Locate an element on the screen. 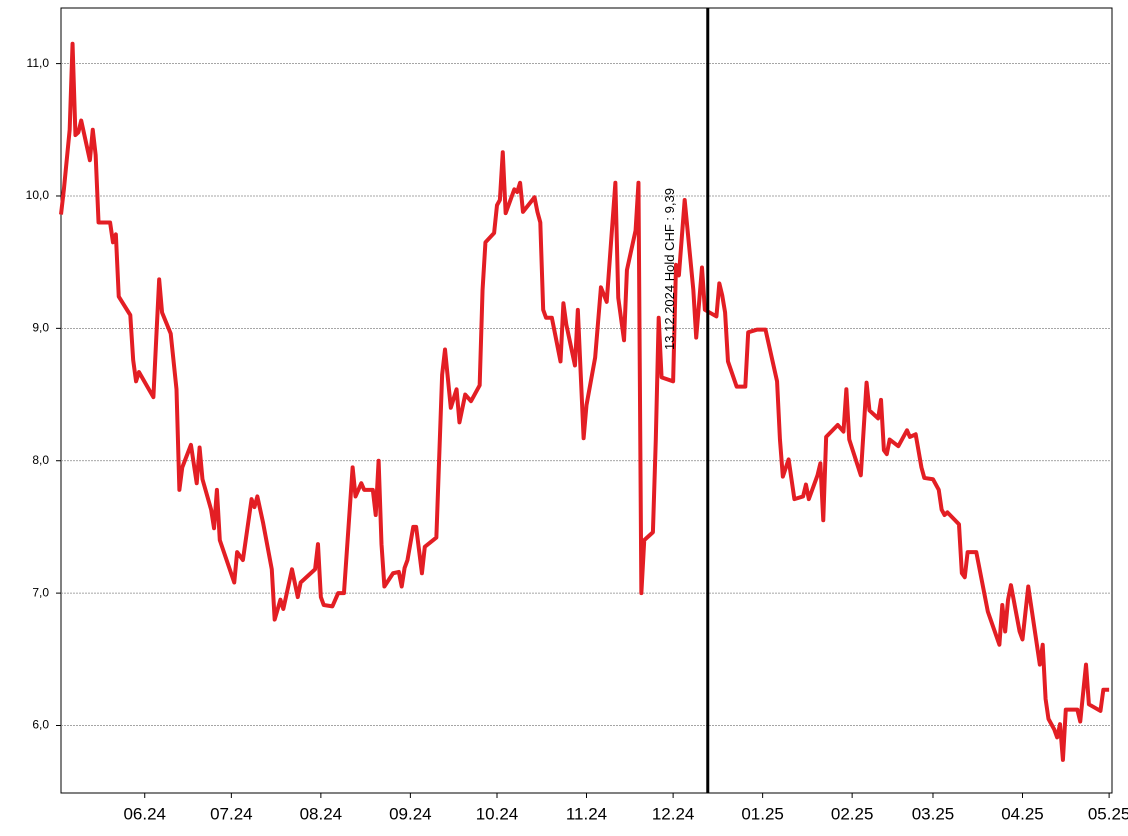 The image size is (1128, 836). x-tick-label: 08.24 is located at coordinates (321, 813).